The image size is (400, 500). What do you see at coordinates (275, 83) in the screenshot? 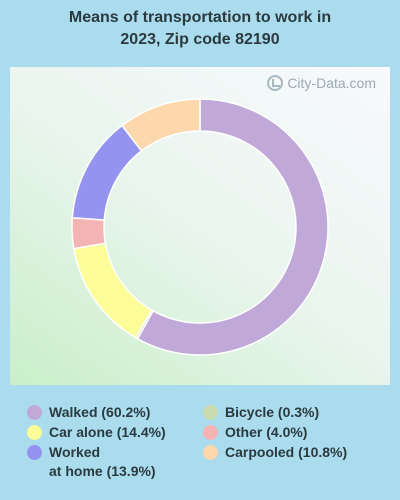
I see `city-data-logo-icon` at bounding box center [275, 83].